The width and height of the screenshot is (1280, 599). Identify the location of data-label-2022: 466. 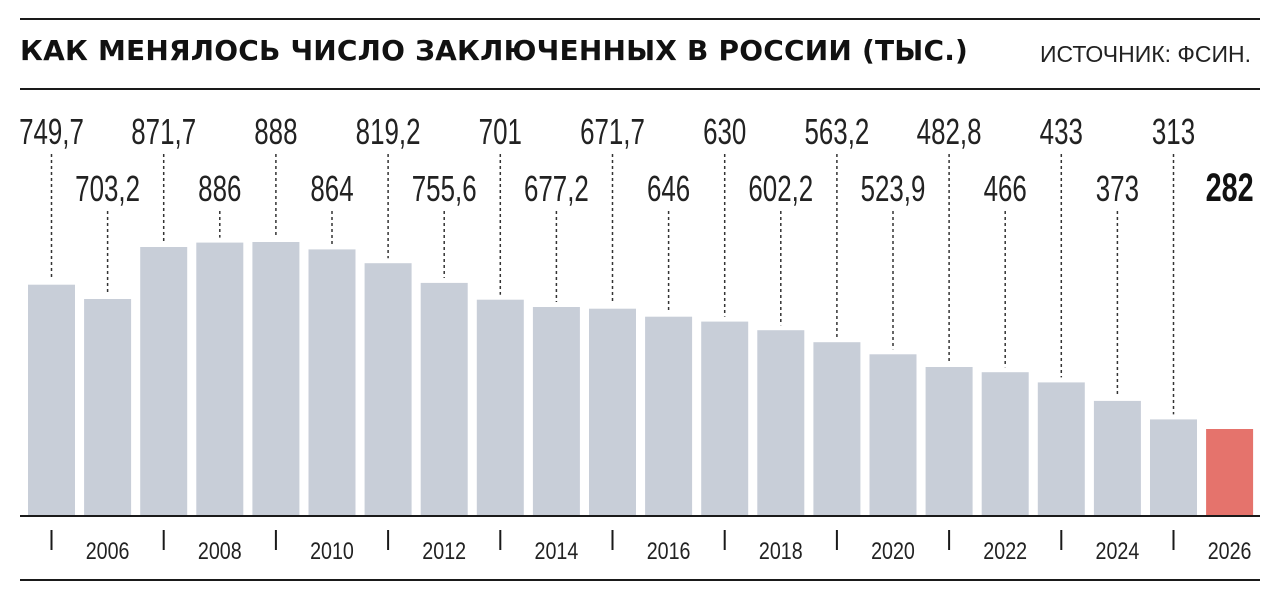
(1005, 189).